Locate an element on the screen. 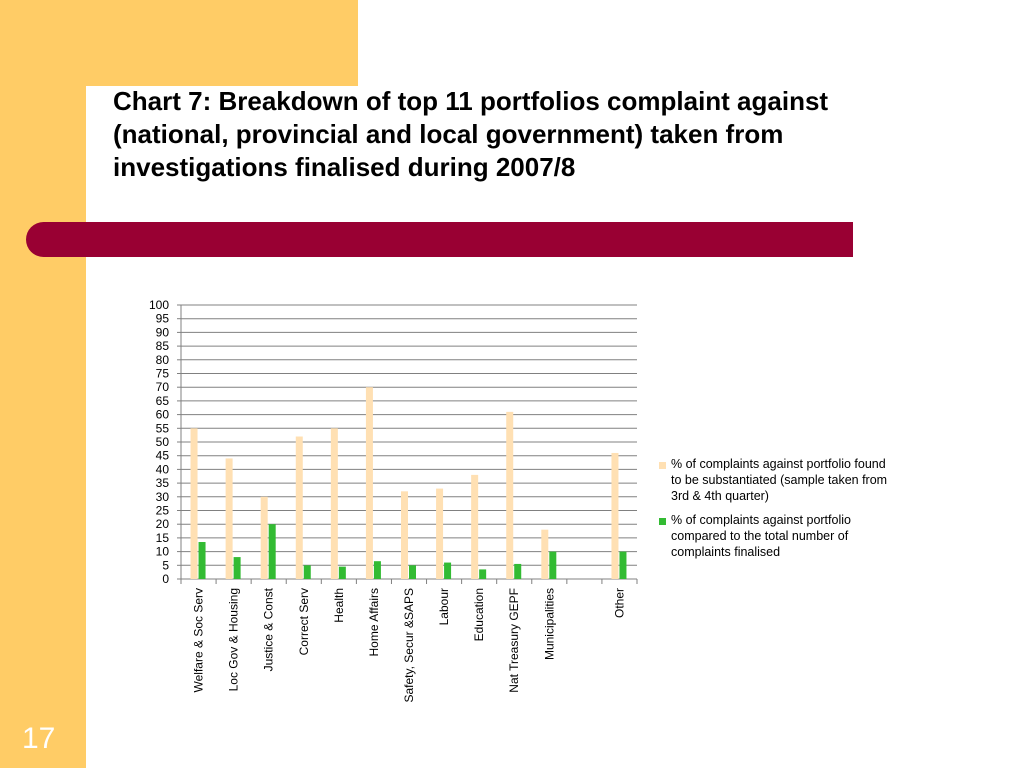 The height and width of the screenshot is (768, 1024). legend-swatch-share-of-total is located at coordinates (662, 521).